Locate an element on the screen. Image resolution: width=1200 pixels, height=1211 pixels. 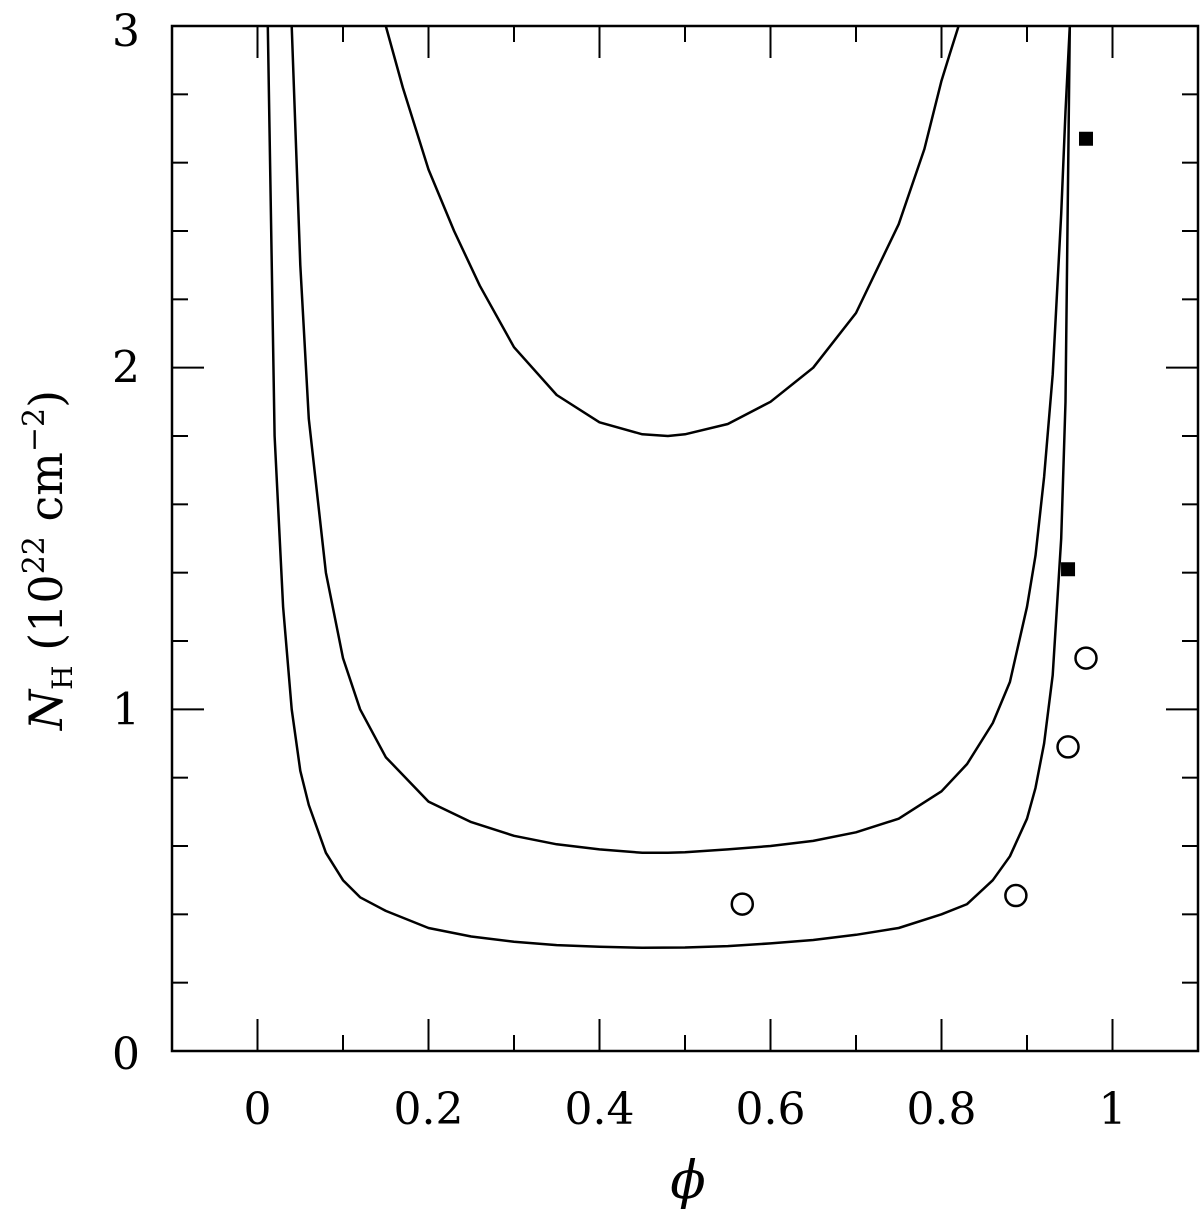
y-axis-symbol: N is located at coordinates (46, 709).